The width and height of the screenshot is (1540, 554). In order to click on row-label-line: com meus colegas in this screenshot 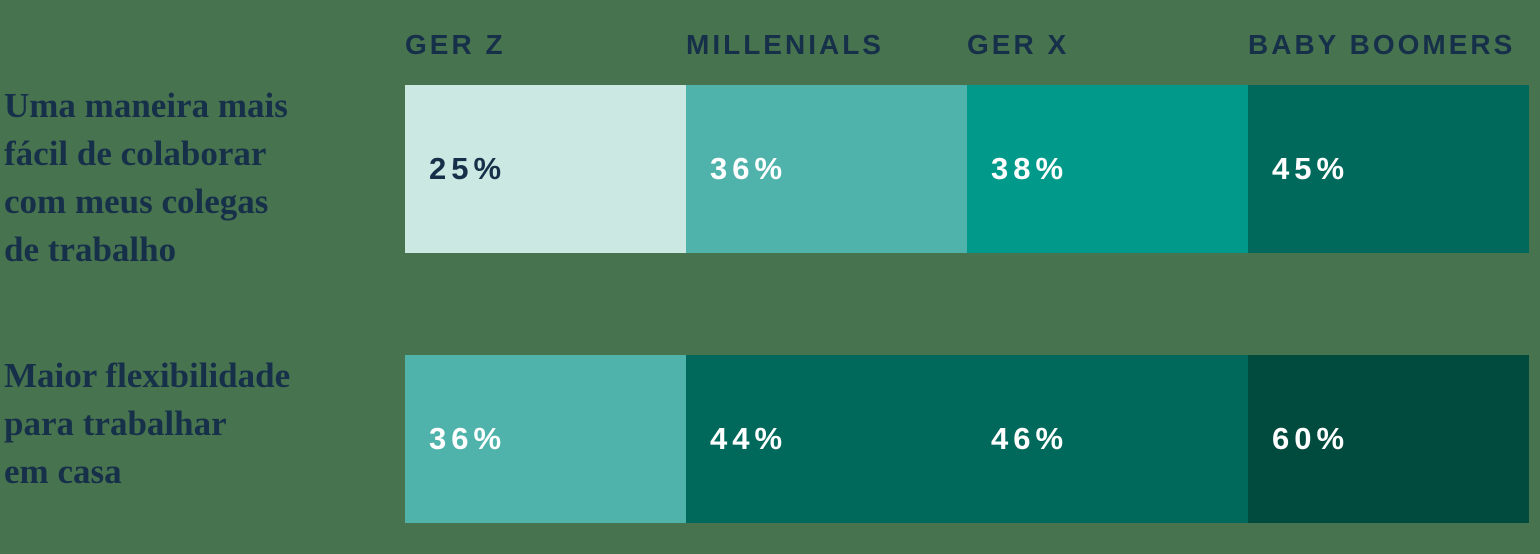, I will do `click(136, 201)`.